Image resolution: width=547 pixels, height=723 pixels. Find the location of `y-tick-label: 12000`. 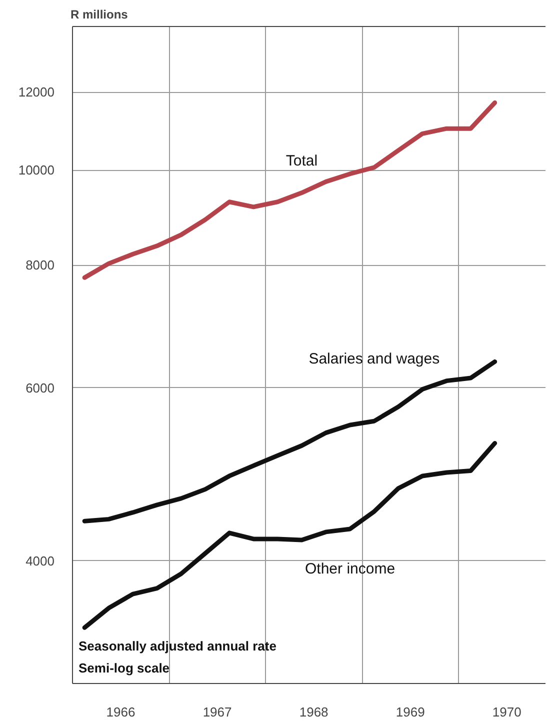

y-tick-label: 12000 is located at coordinates (36, 92).